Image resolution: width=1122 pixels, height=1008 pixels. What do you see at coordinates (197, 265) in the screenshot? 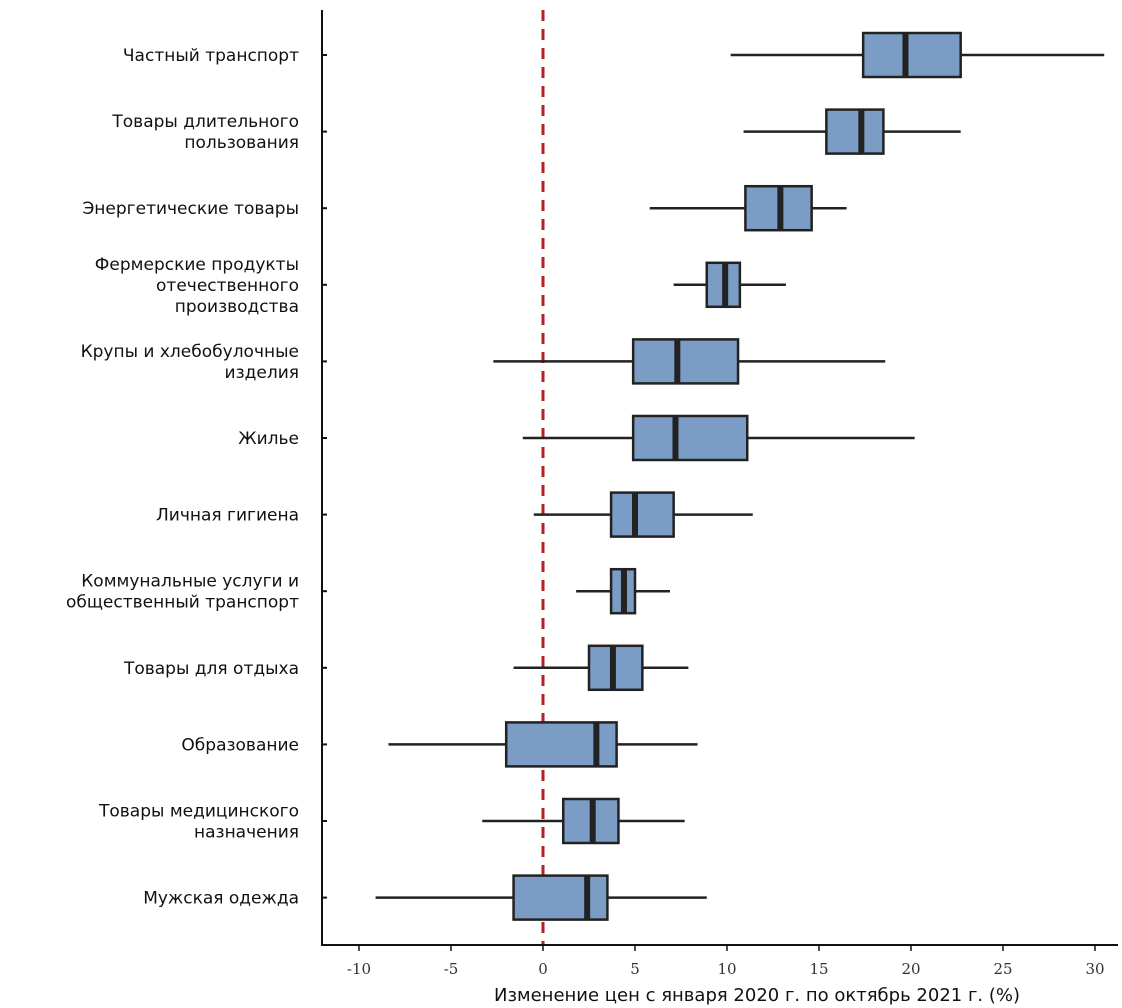
I see `category-label-line: Фермерские продукты` at bounding box center [197, 265].